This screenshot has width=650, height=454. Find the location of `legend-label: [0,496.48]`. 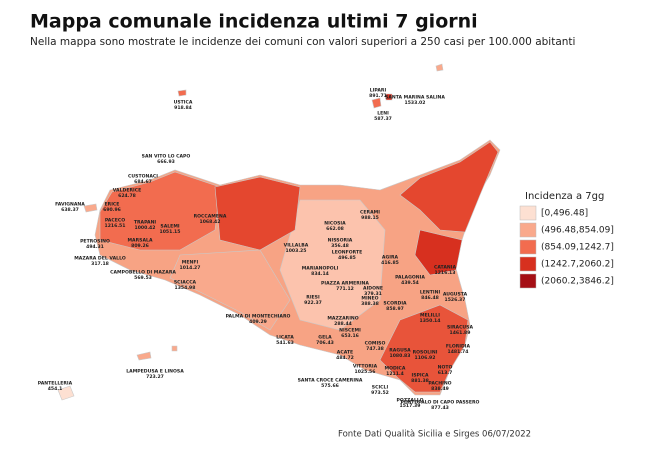

legend-label: [0,496.48] is located at coordinates (564, 214).